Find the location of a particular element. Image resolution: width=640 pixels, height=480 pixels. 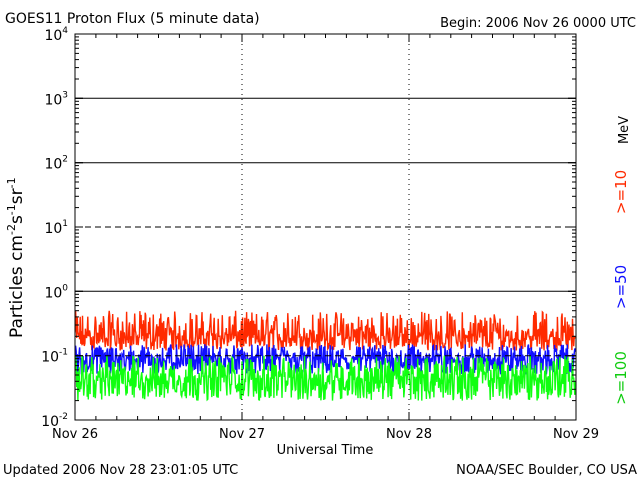

y-axis-label: Particles cm-2s-1sr-1 is located at coordinates (16, 257).